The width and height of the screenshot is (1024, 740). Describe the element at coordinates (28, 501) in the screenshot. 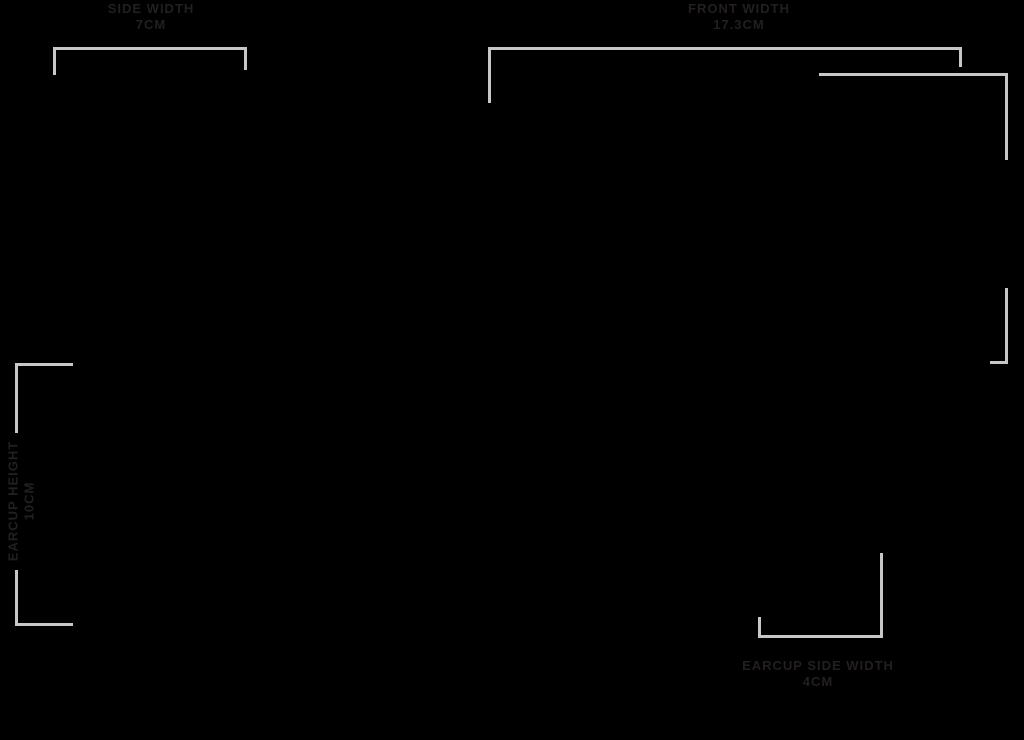

I see `earcup-height-value: 10CM` at that location.